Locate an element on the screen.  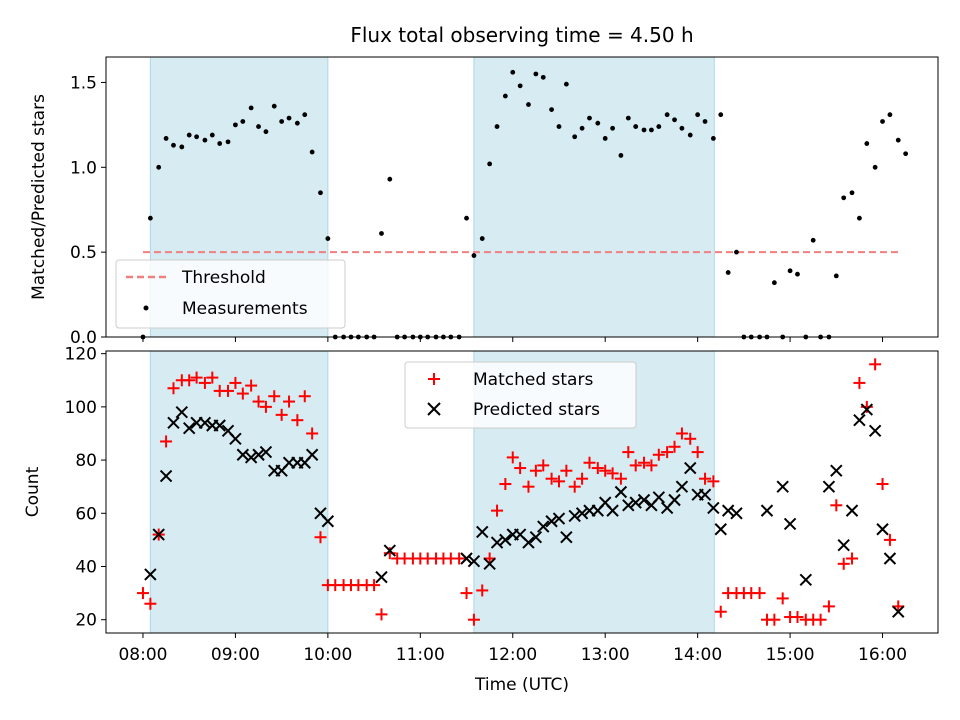
bottom-y-tick-label: 100 is located at coordinates (81, 408).